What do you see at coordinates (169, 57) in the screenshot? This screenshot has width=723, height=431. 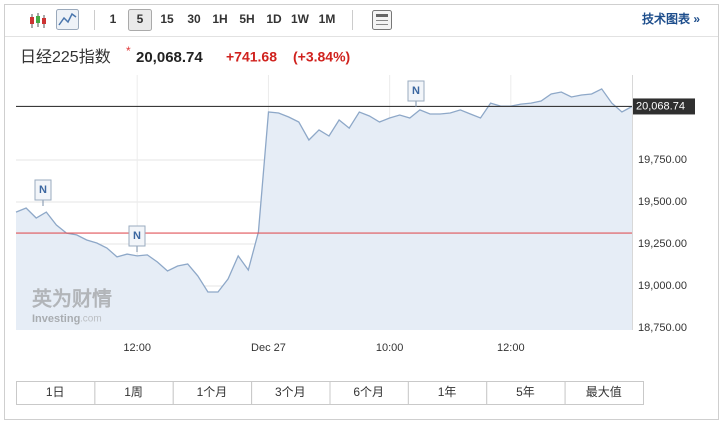 I see `price: 20,068.74` at bounding box center [169, 57].